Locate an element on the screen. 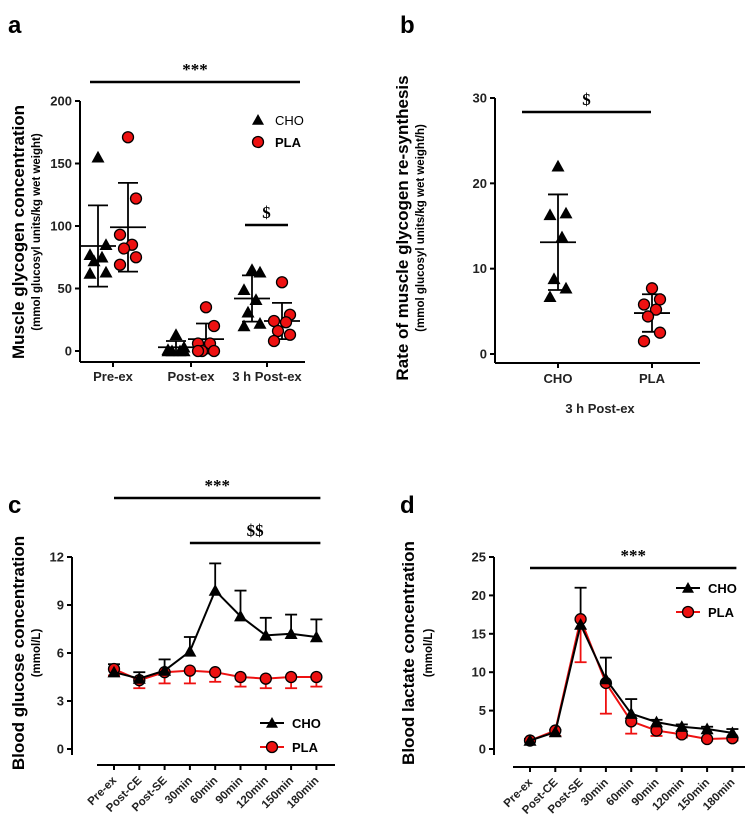 This screenshot has height=819, width=749. x-tick-label: 60min is located at coordinates (204, 791).